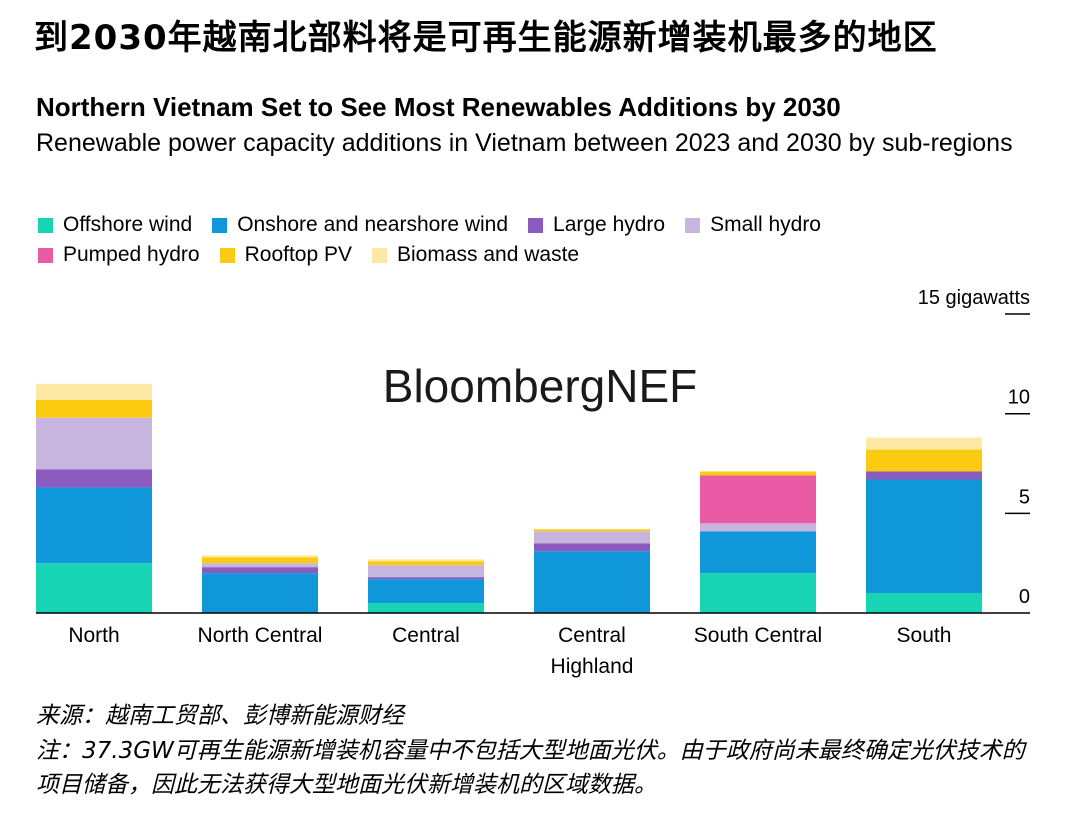 The width and height of the screenshot is (1080, 826). I want to click on x-tick-label-central-highland: Highland, so click(592, 666).